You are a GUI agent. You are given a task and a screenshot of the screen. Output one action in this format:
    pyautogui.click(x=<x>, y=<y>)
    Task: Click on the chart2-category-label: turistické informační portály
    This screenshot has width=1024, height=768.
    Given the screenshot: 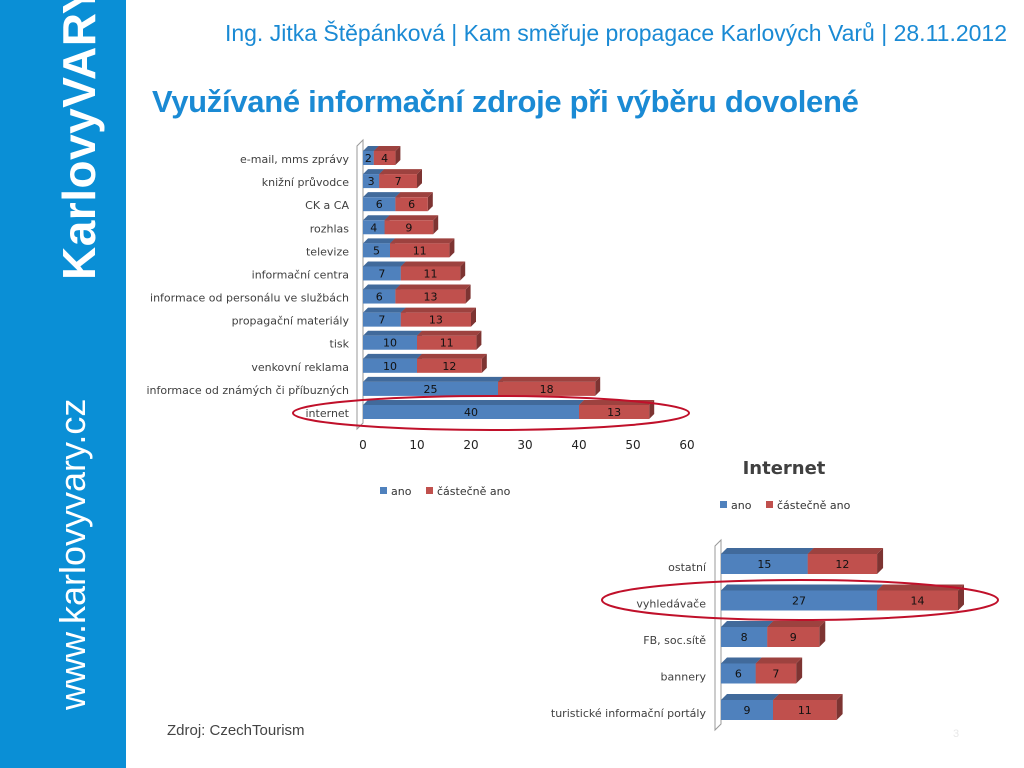 What is the action you would take?
    pyautogui.click(x=629, y=713)
    